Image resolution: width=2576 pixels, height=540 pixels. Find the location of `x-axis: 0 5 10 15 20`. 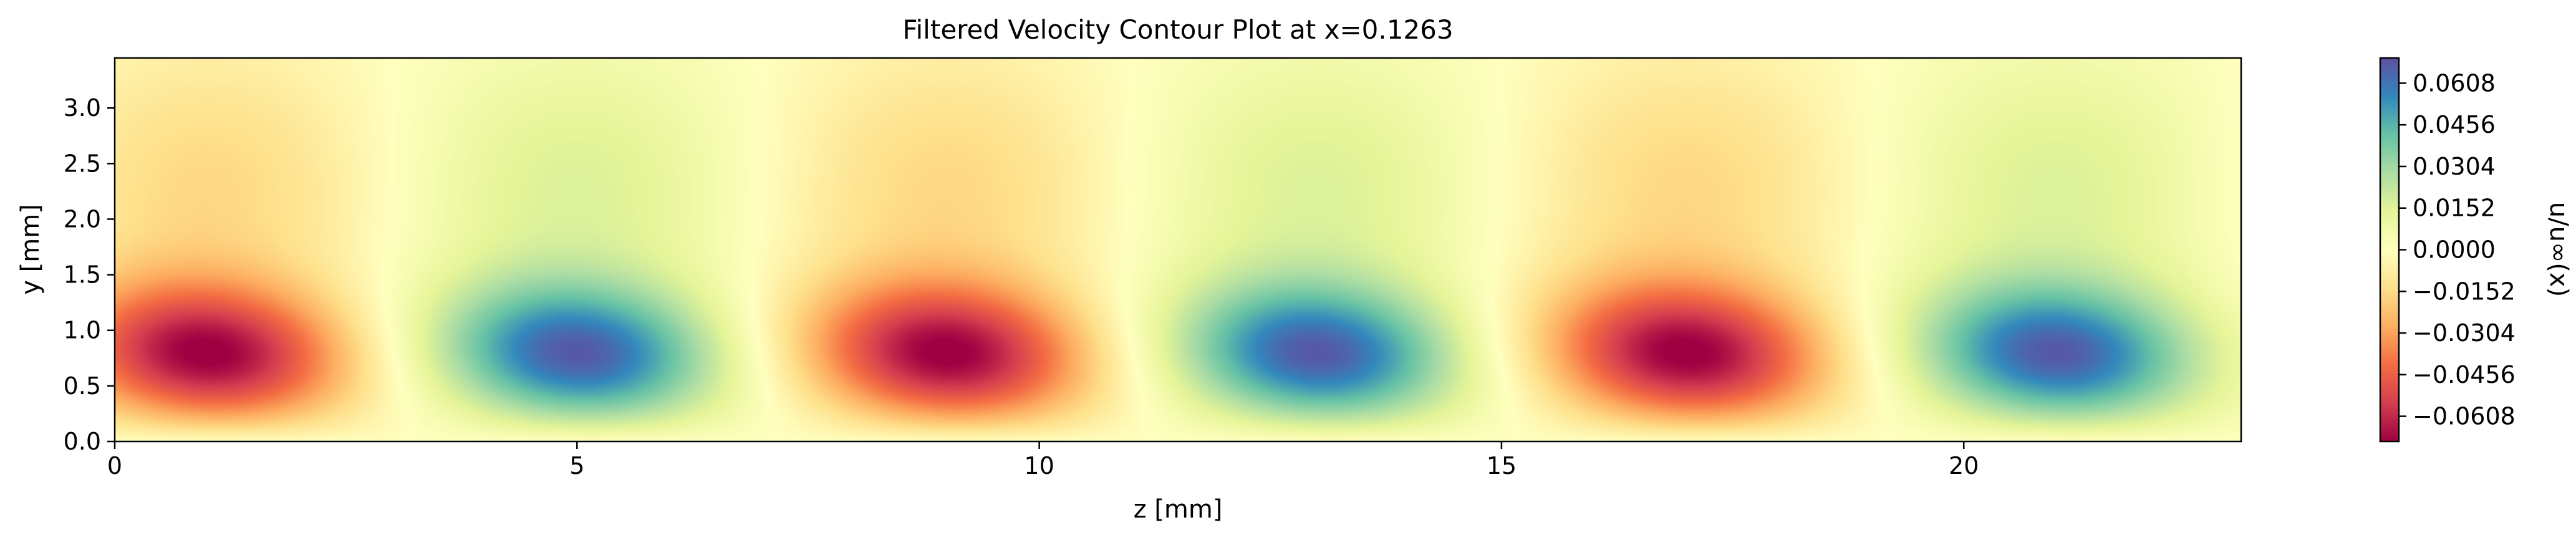

x-axis: 0 5 10 15 20 is located at coordinates (1043, 460).